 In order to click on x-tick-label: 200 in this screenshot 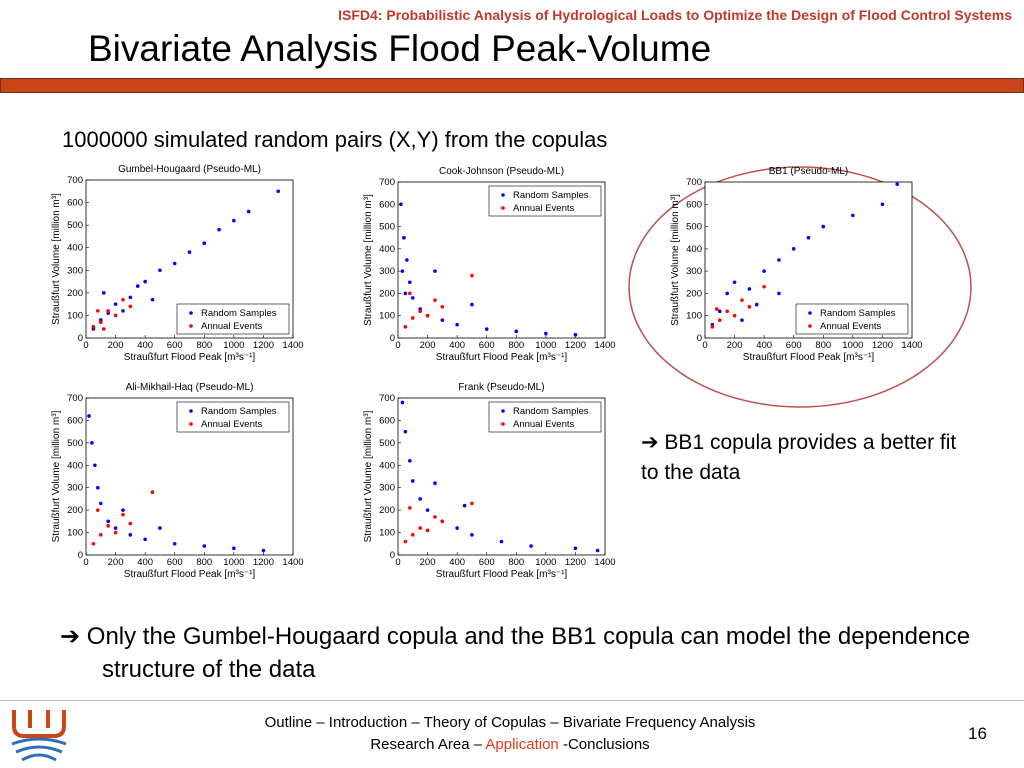, I will do `click(735, 345)`.